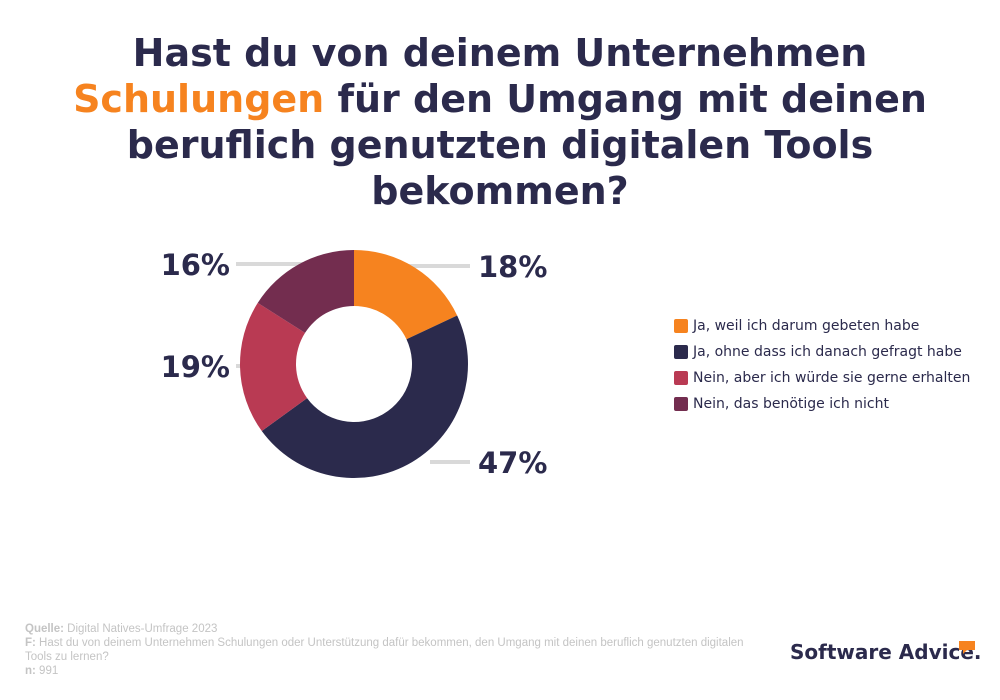  What do you see at coordinates (806, 326) in the screenshot?
I see `legend-label: Ja, weil ich darum gebeten habe` at bounding box center [806, 326].